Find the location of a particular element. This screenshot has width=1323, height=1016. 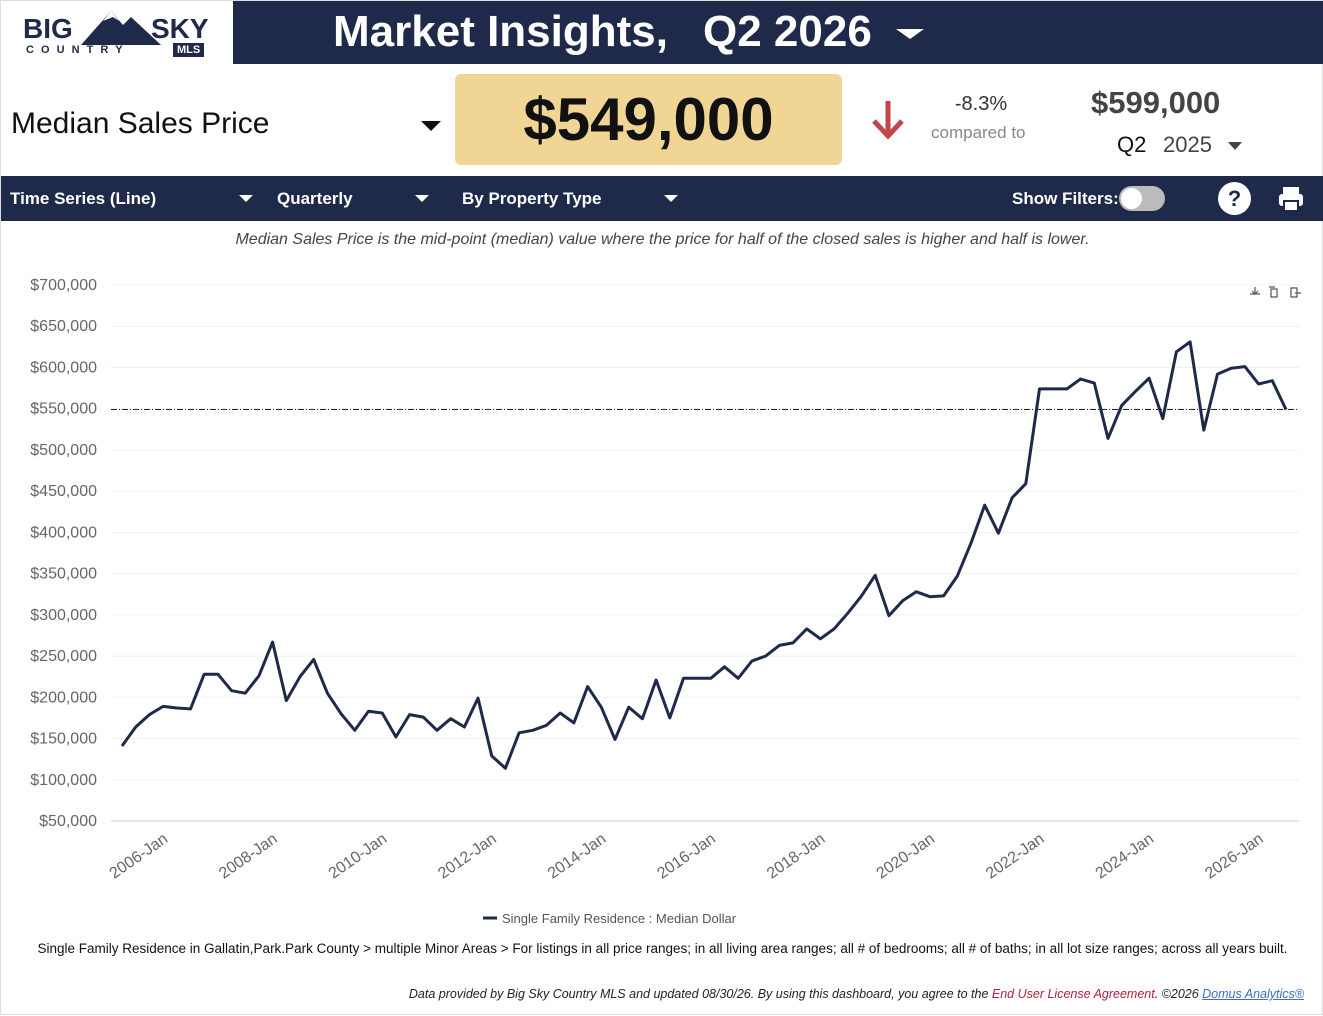

metric-name: Median Sales Price is located at coordinates (140, 123).